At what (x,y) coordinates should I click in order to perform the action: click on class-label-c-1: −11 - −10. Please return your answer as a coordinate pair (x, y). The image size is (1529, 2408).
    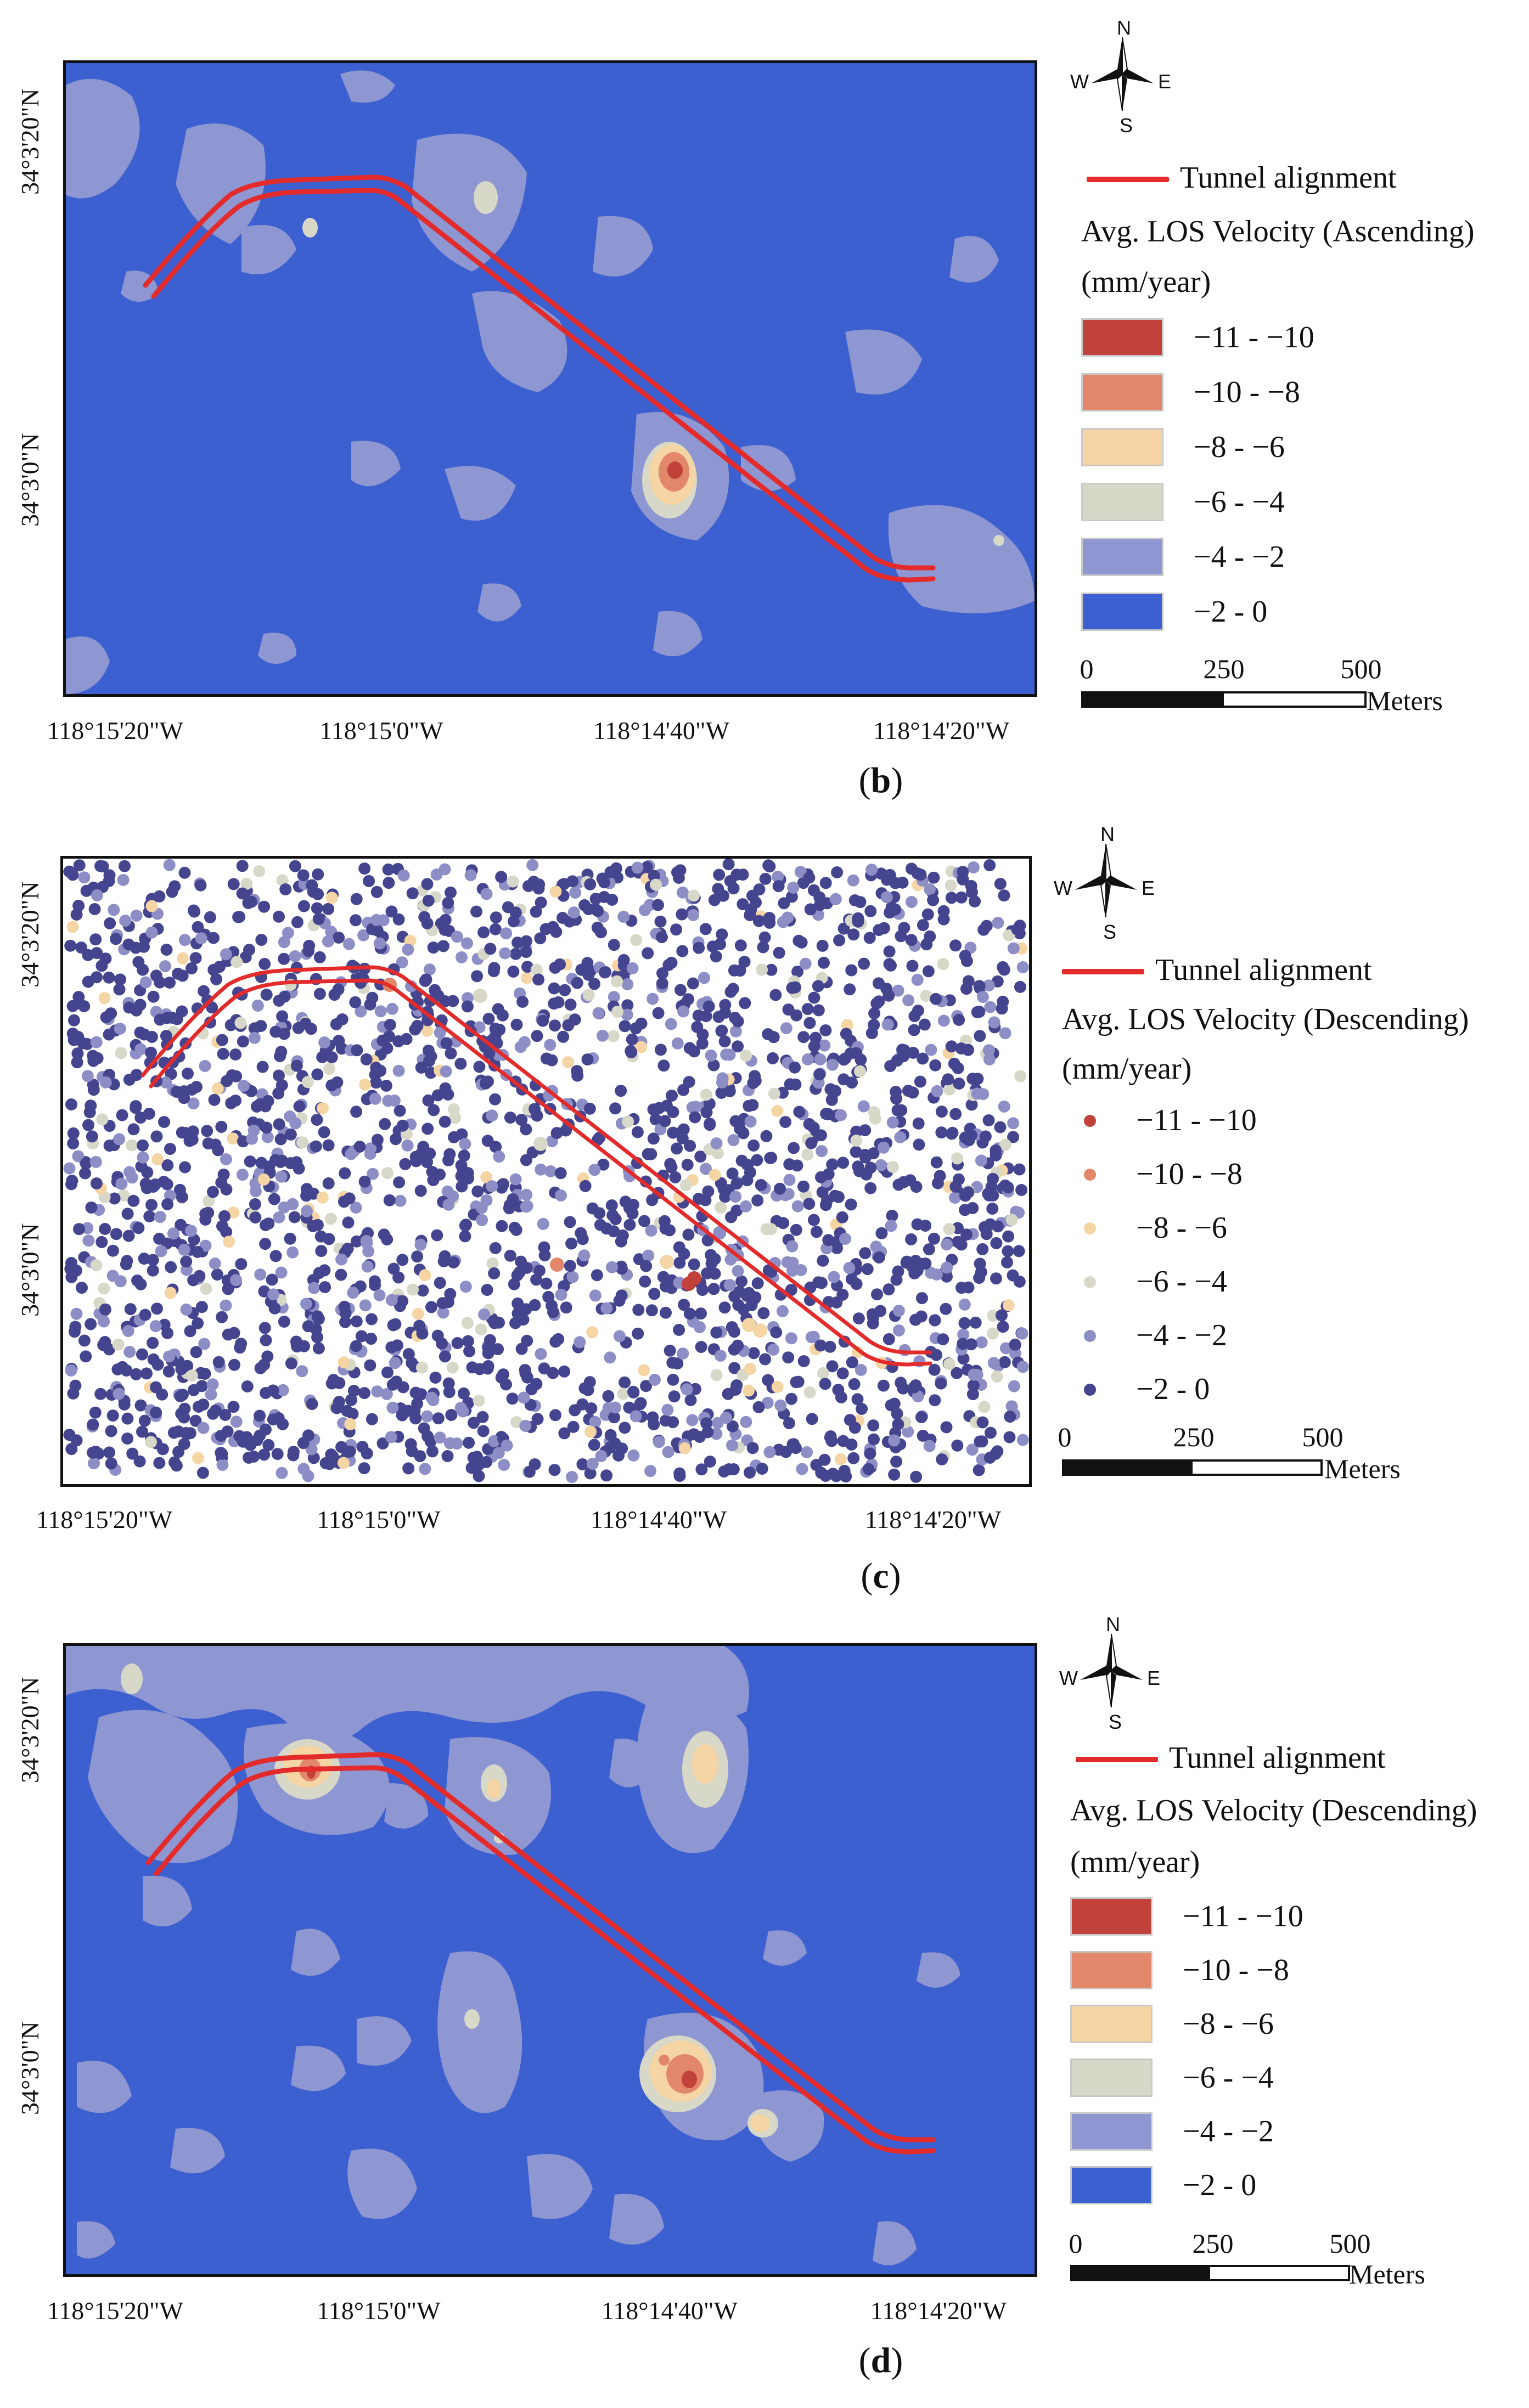
    Looking at the image, I should click on (1196, 1120).